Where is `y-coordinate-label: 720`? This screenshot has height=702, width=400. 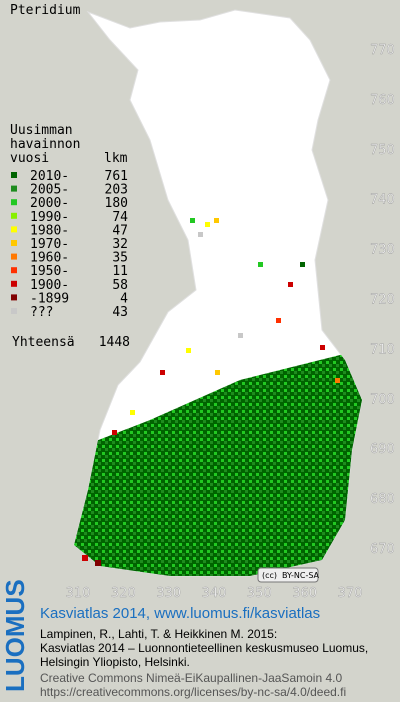
y-coordinate-label: 720 is located at coordinates (382, 300).